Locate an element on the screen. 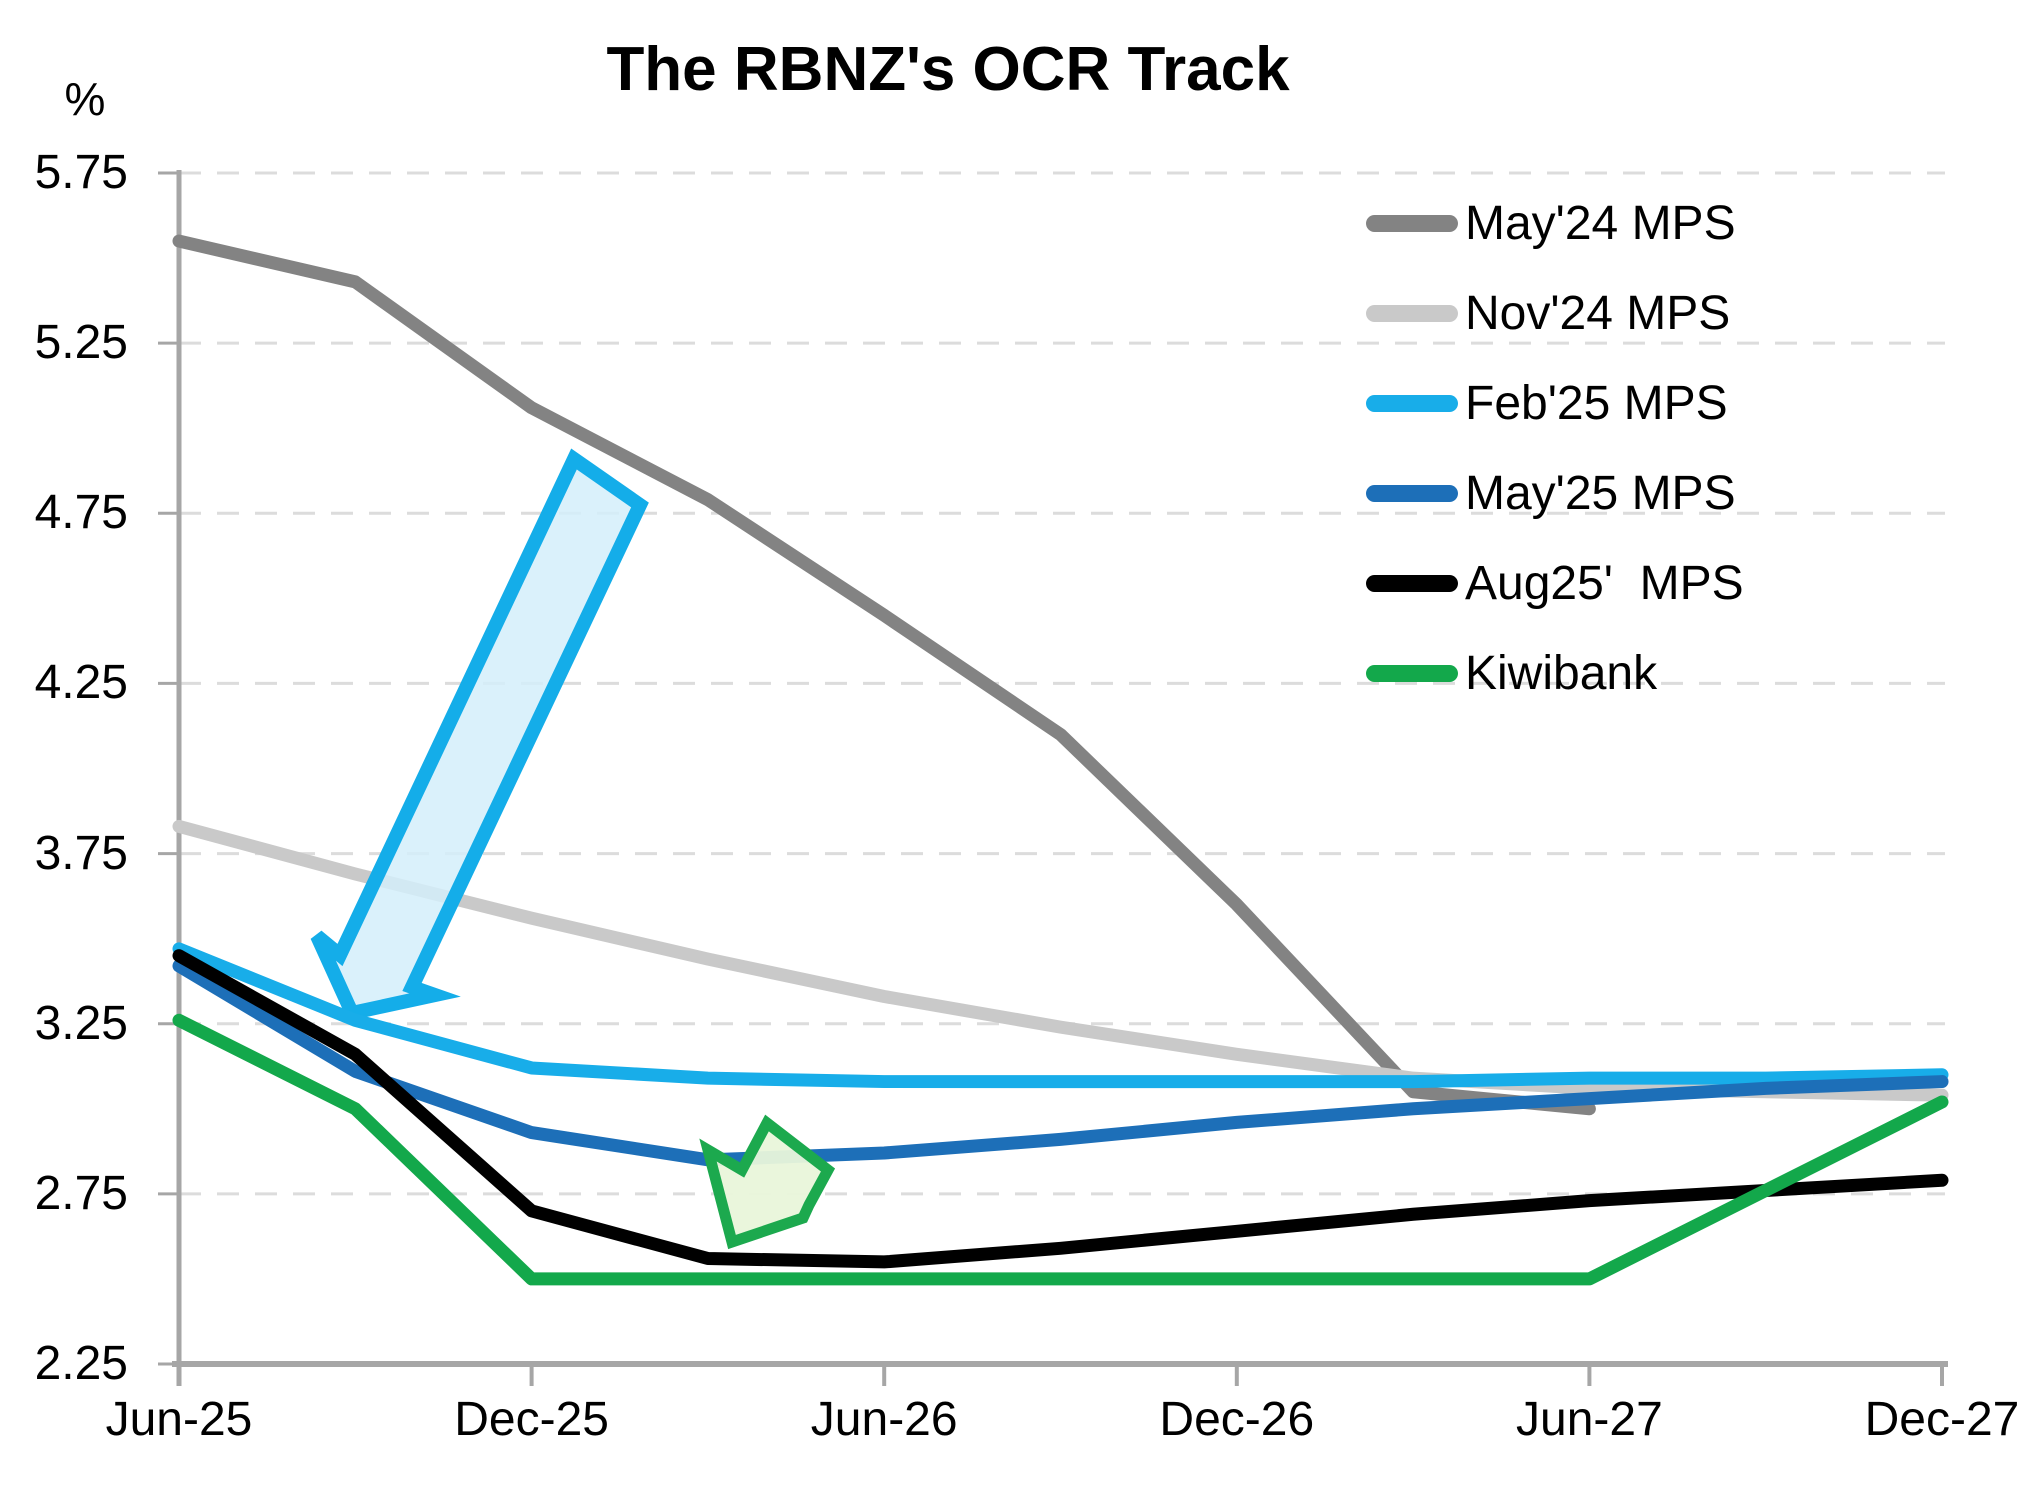 The image size is (2039, 1494). small-downshift-arrow is located at coordinates (767, 1182).